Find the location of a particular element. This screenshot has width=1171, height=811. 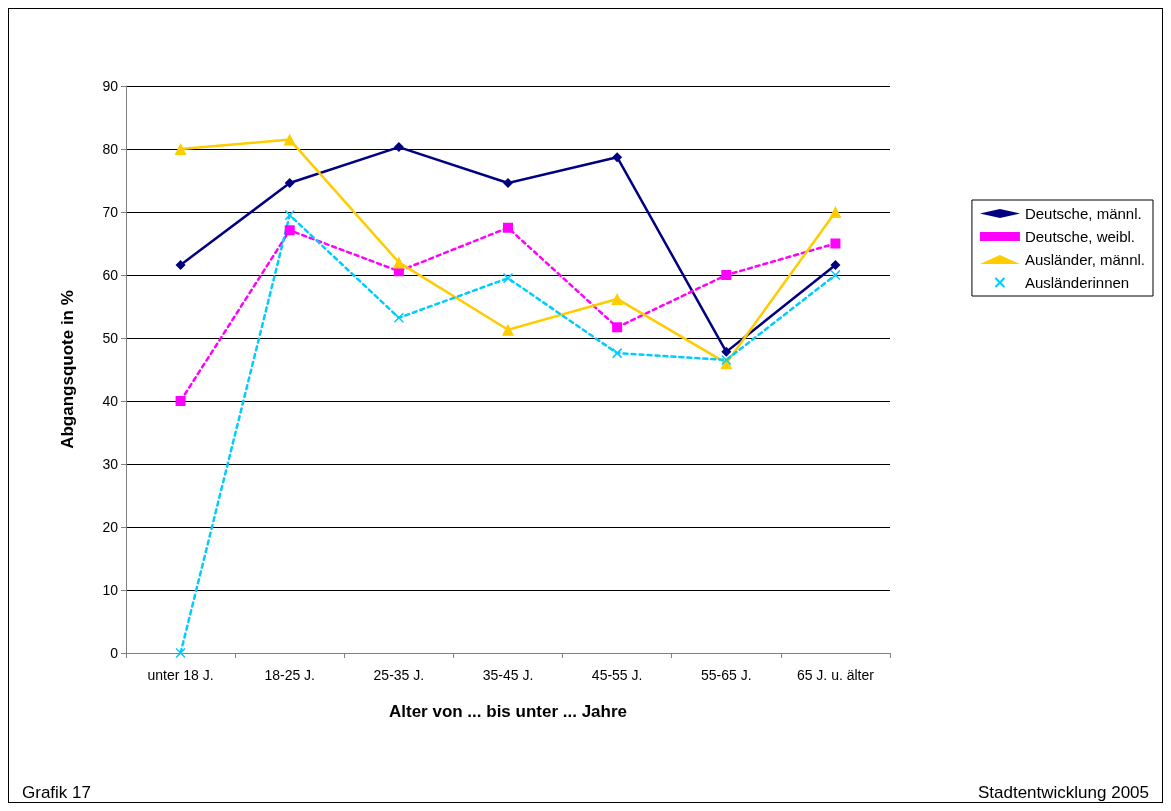

y-tick-label: 70 is located at coordinates (110, 212).